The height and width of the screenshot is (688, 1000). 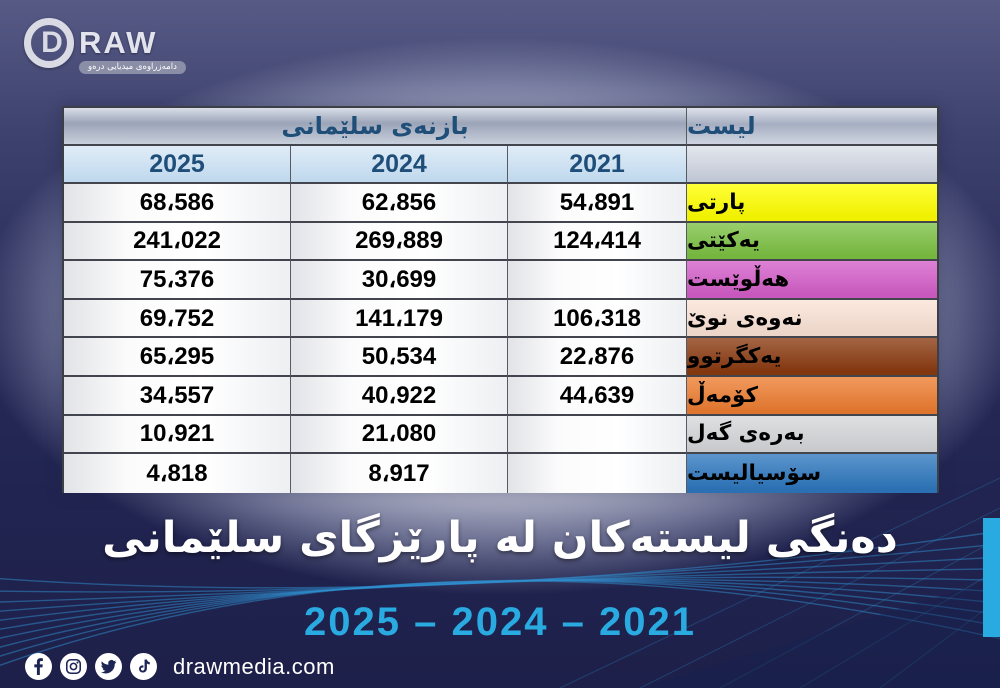 What do you see at coordinates (177, 242) in the screenshot?
I see `votes-2025-cell: 241،022` at bounding box center [177, 242].